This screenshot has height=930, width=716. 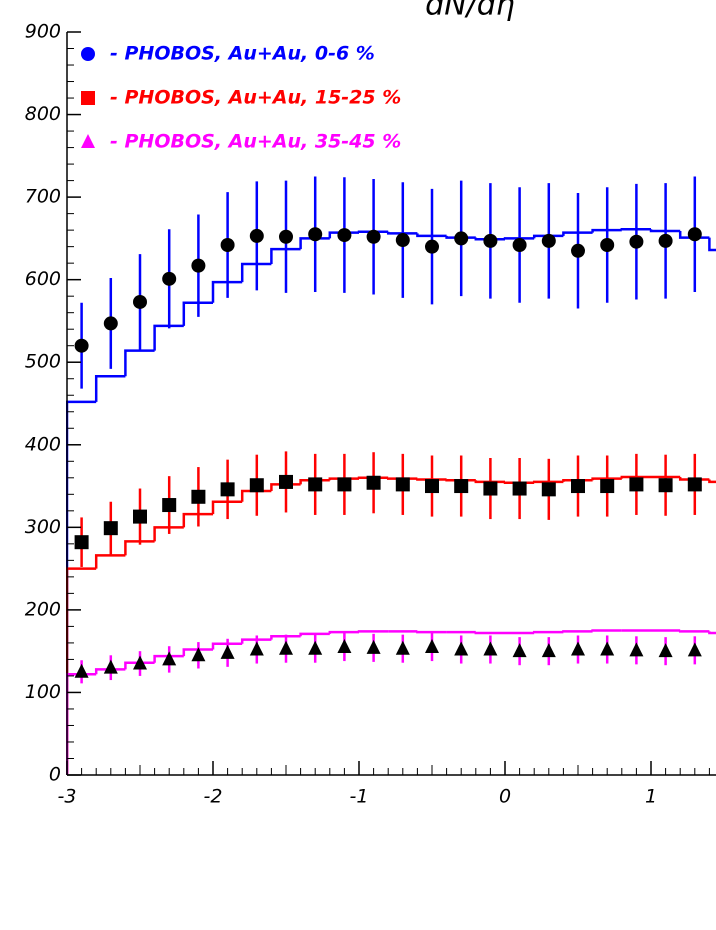 What do you see at coordinates (43, 114) in the screenshot?
I see `y-tick-label: 800` at bounding box center [43, 114].